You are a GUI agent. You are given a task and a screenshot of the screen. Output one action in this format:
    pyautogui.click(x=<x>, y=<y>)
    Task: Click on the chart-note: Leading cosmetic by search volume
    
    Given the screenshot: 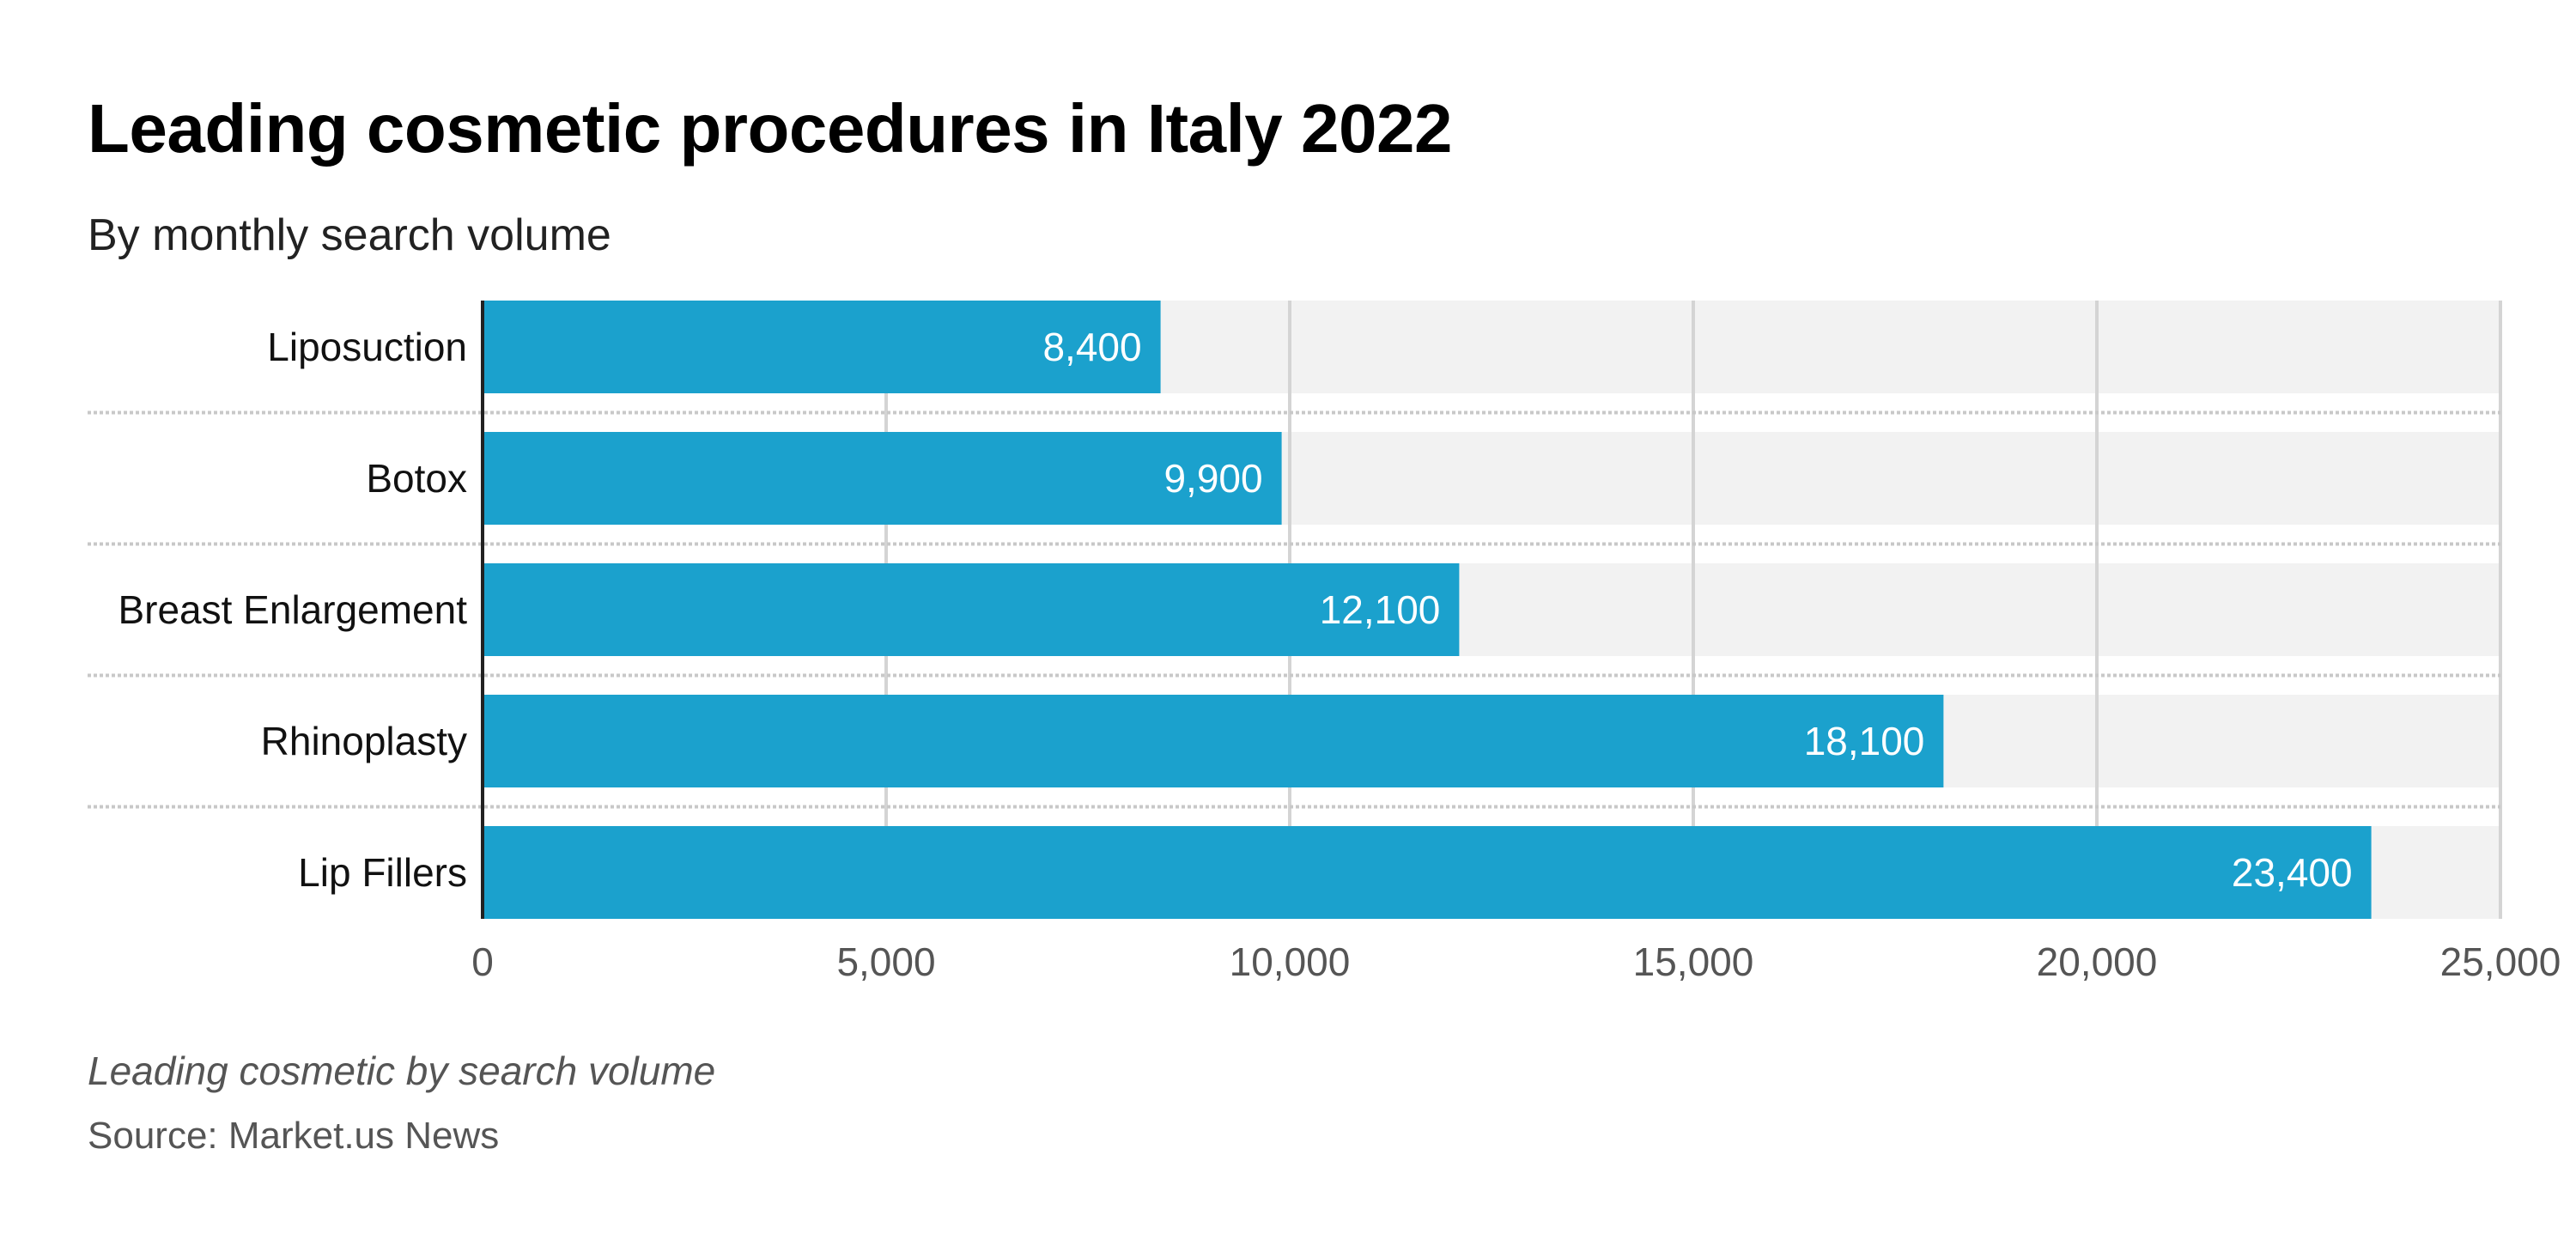 What is the action you would take?
    pyautogui.click(x=402, y=1071)
    